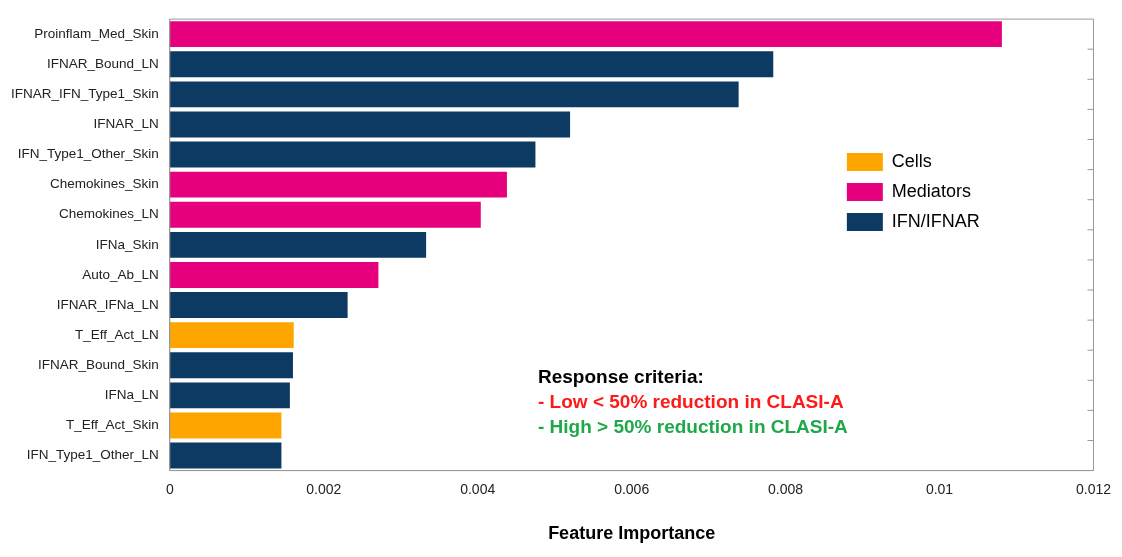 This screenshot has width=1122, height=557. What do you see at coordinates (935, 220) in the screenshot?
I see `legend-label: IFN/IFNAR` at bounding box center [935, 220].